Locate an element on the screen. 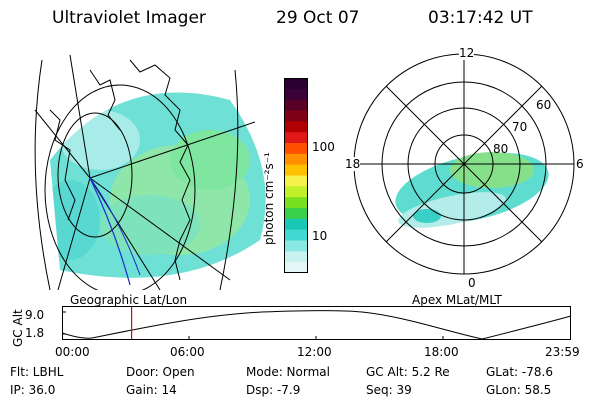 The width and height of the screenshot is (600, 400). info-ip: IP: 36.0 is located at coordinates (33, 390).